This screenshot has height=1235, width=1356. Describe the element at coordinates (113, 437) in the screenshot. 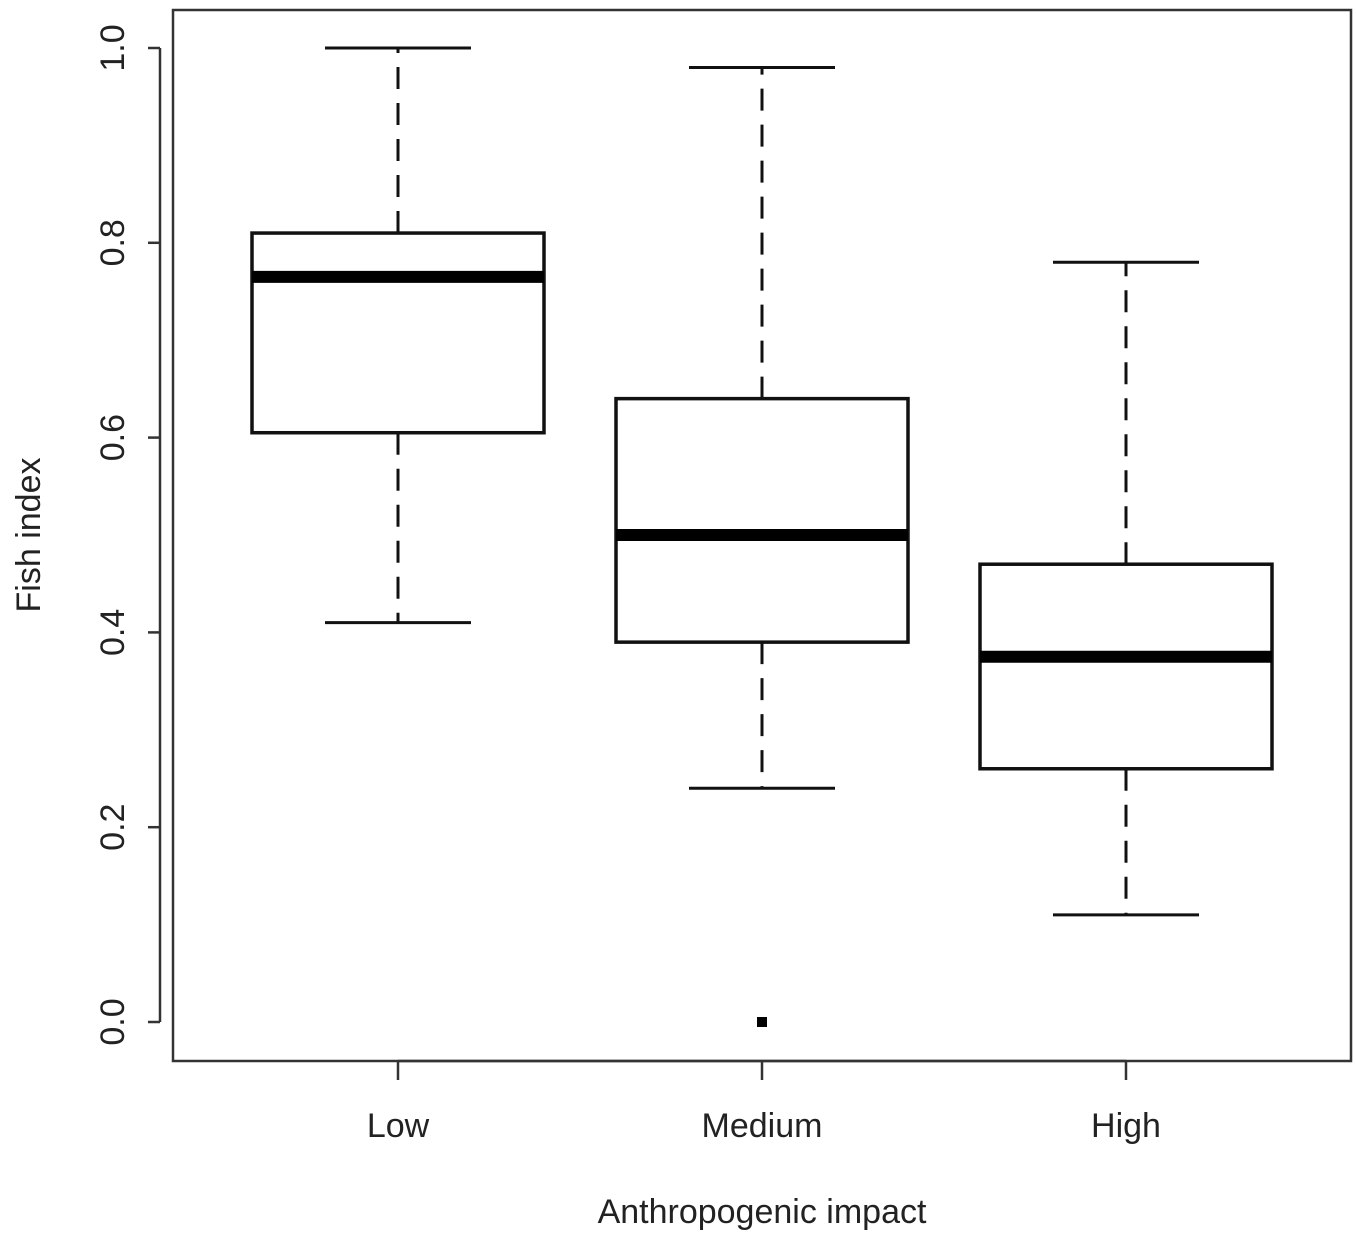

I see `y-tick-label: 0.6` at that location.